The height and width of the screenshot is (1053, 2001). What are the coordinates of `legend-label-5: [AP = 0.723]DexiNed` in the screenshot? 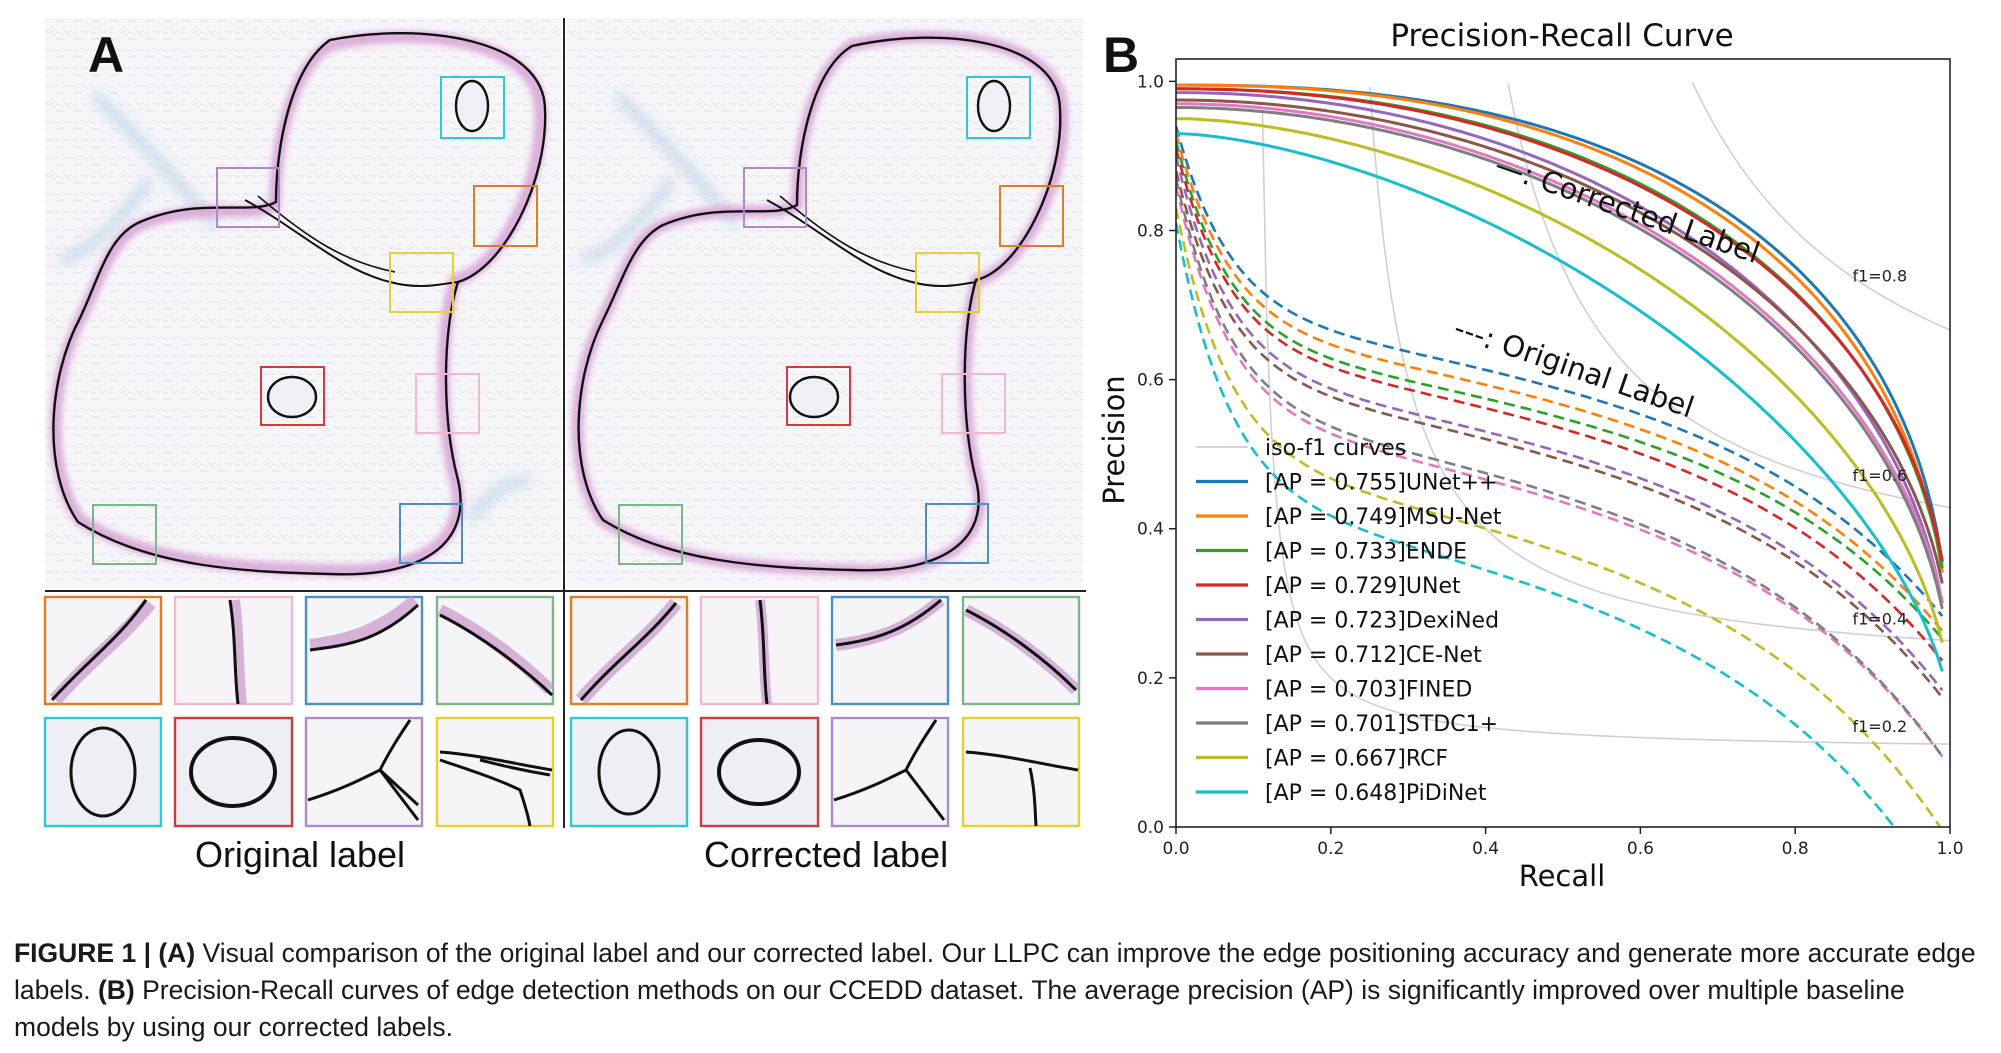 It's located at (1382, 621).